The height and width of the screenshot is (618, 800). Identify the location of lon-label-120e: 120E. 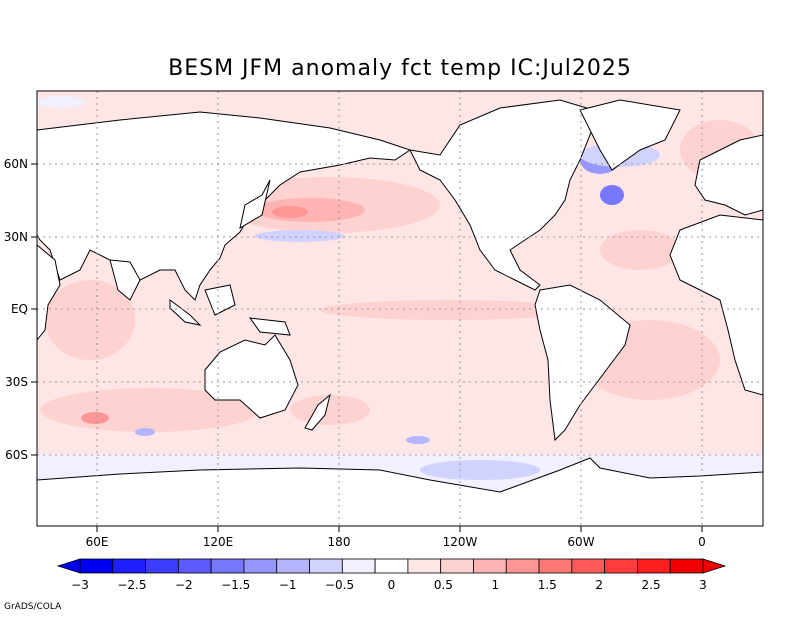
(218, 542).